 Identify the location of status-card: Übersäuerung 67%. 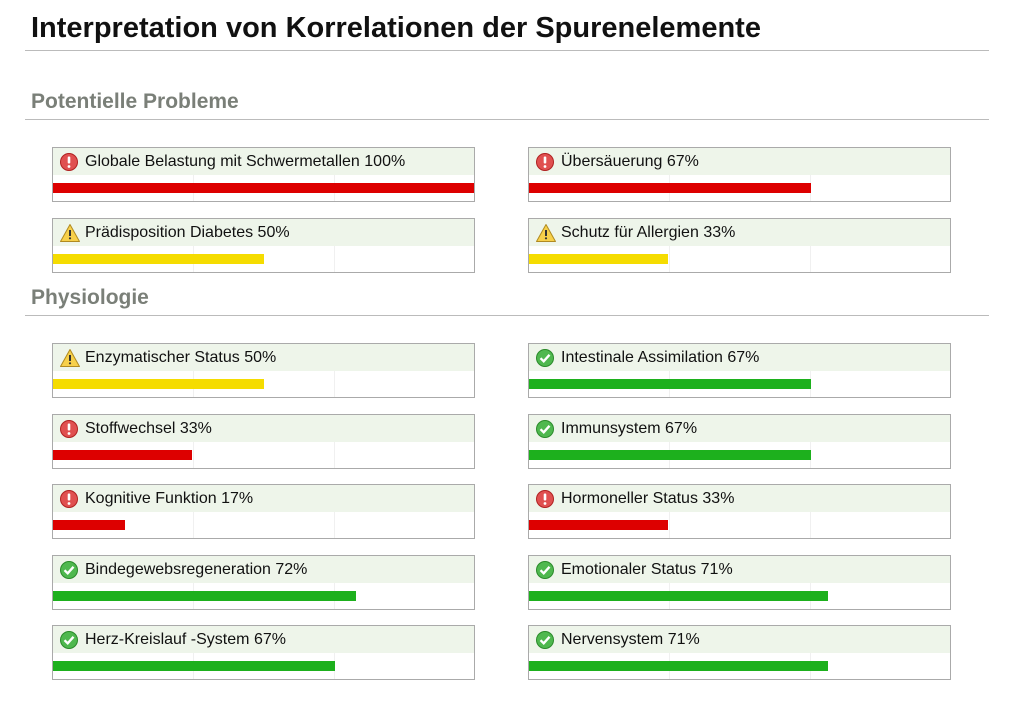
(739, 174).